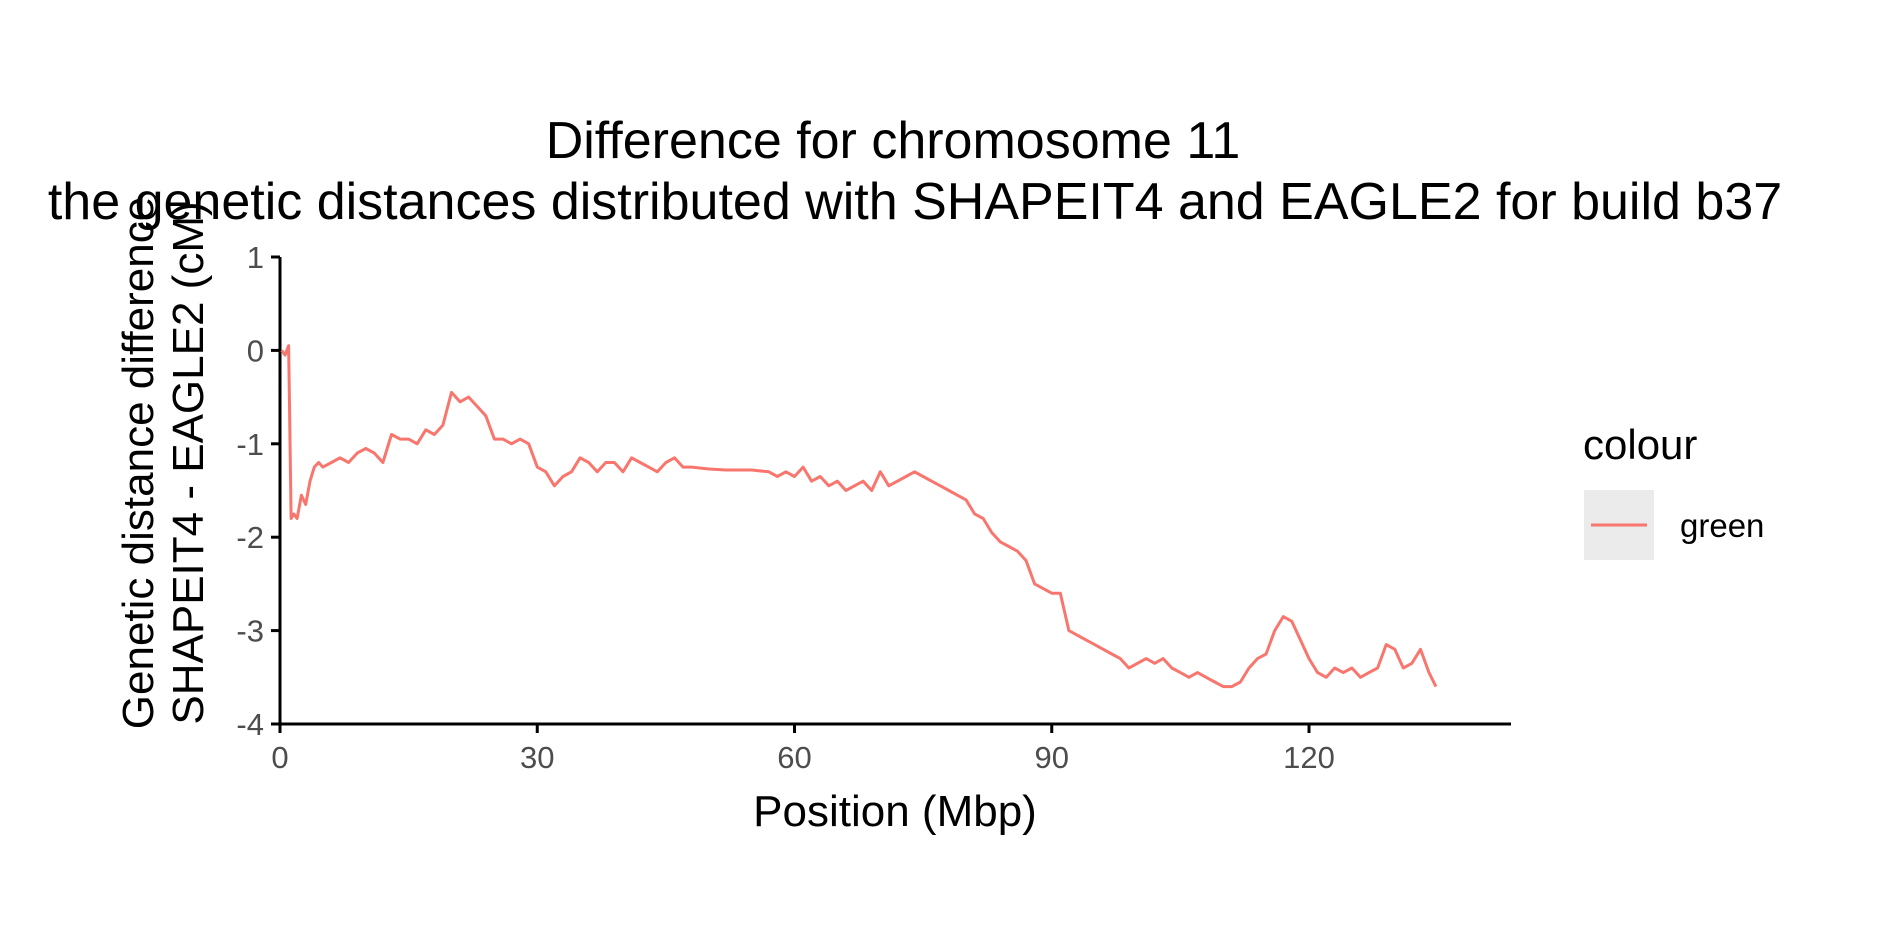 This screenshot has height=944, width=1889. What do you see at coordinates (250, 537) in the screenshot?
I see `y-tick-label: -2` at bounding box center [250, 537].